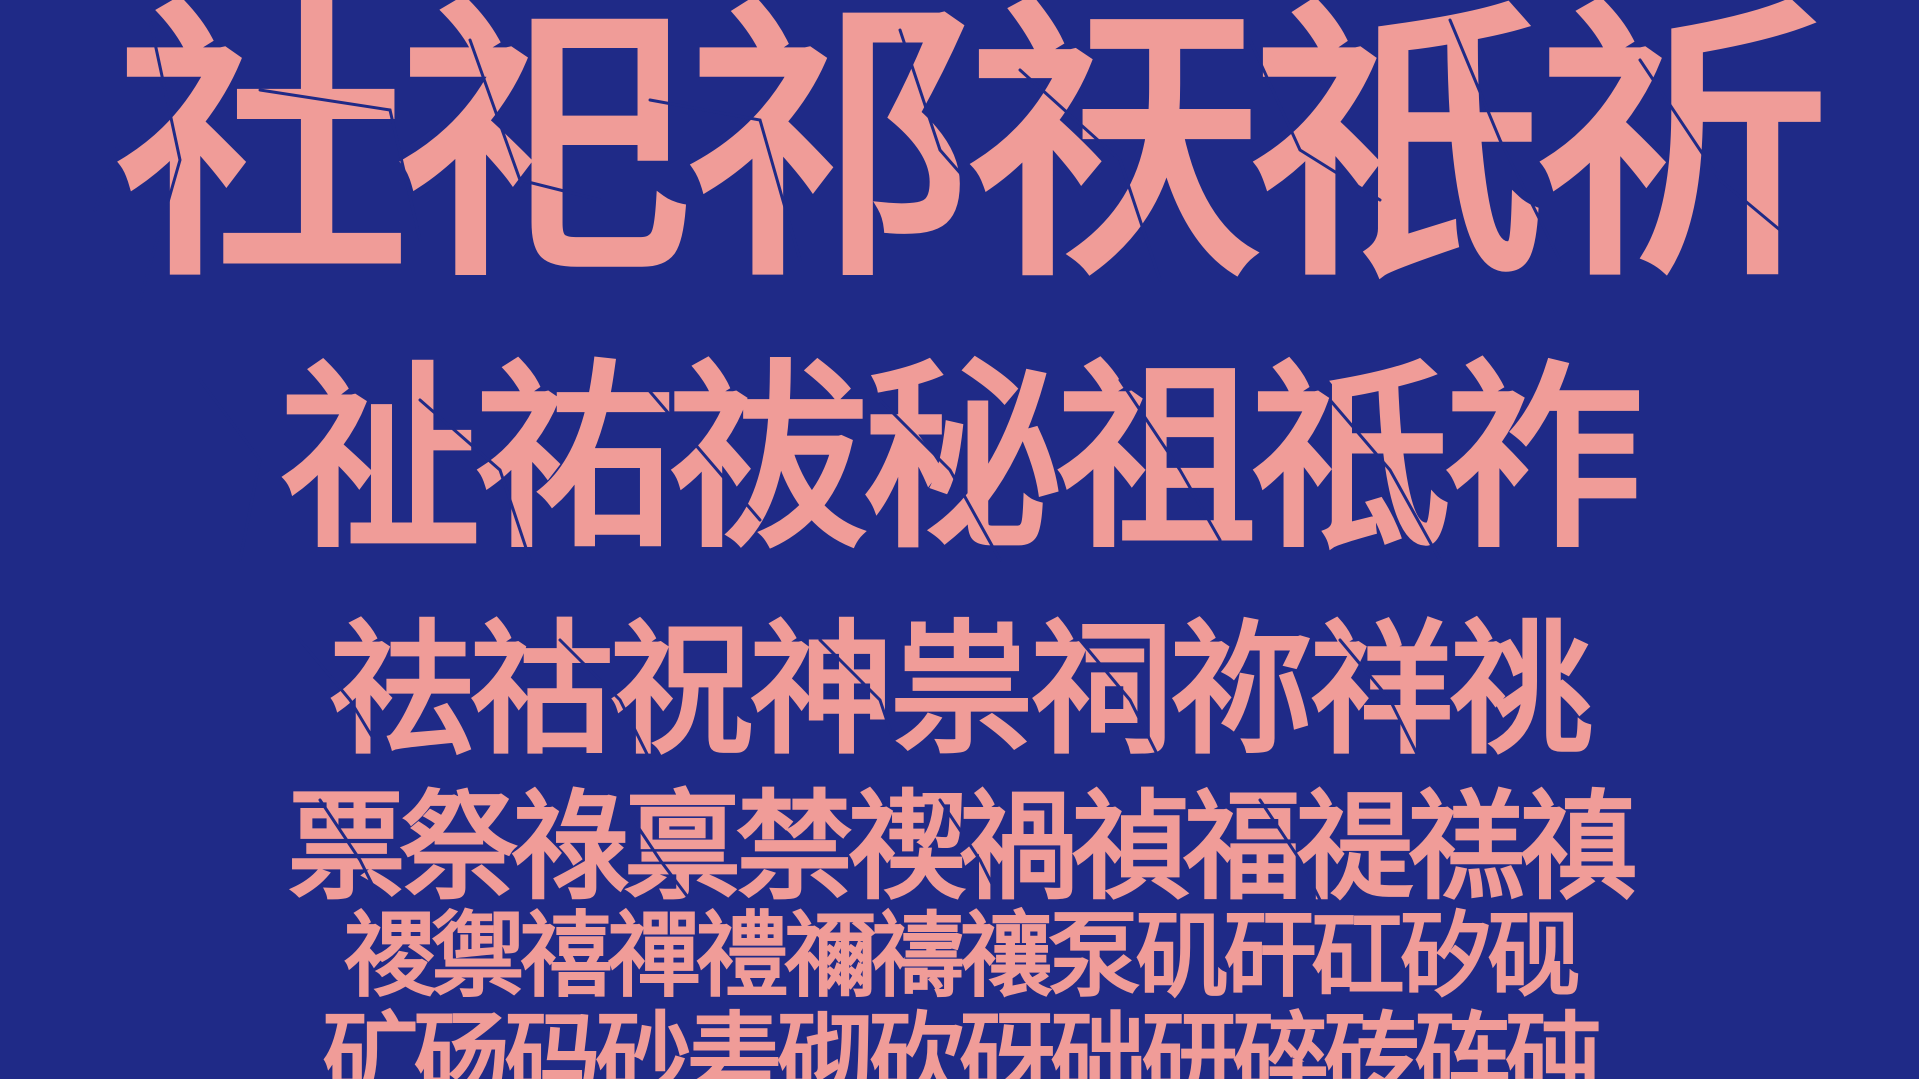 Image resolution: width=1919 pixels, height=1079 pixels. Describe the element at coordinates (961, 690) in the screenshot. I see `glyph-row-3: 祛祜祝神祟祠祢祥祧` at that location.